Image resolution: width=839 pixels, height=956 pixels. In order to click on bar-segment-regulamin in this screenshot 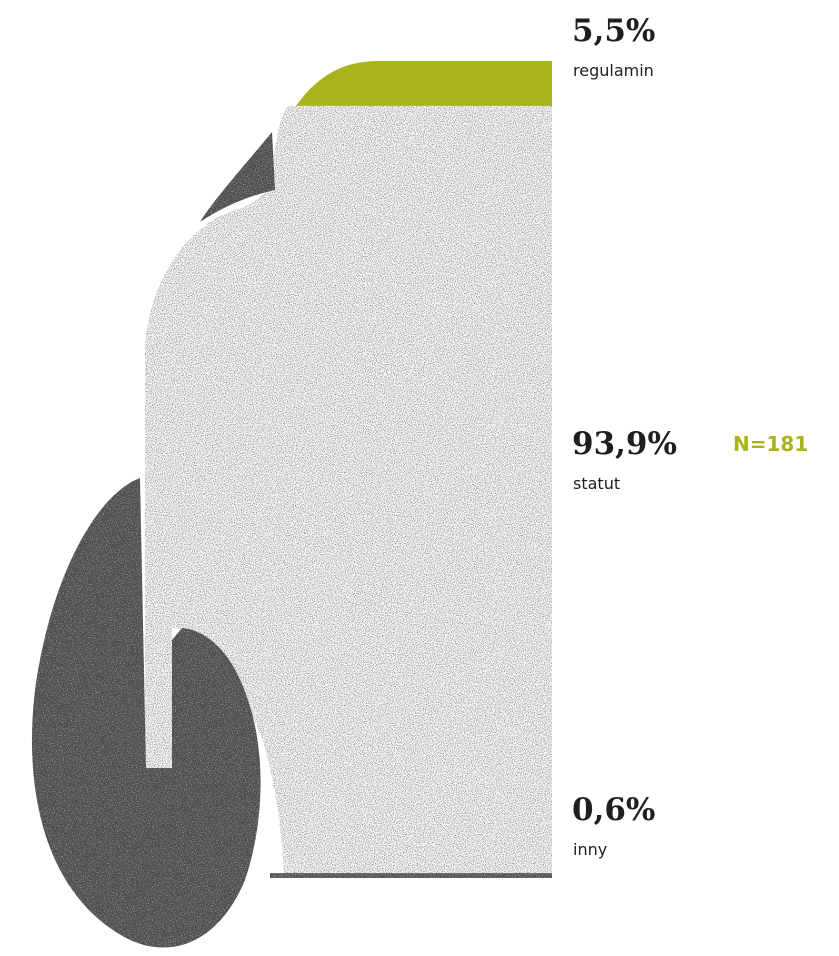, I will do `click(424, 83)`.